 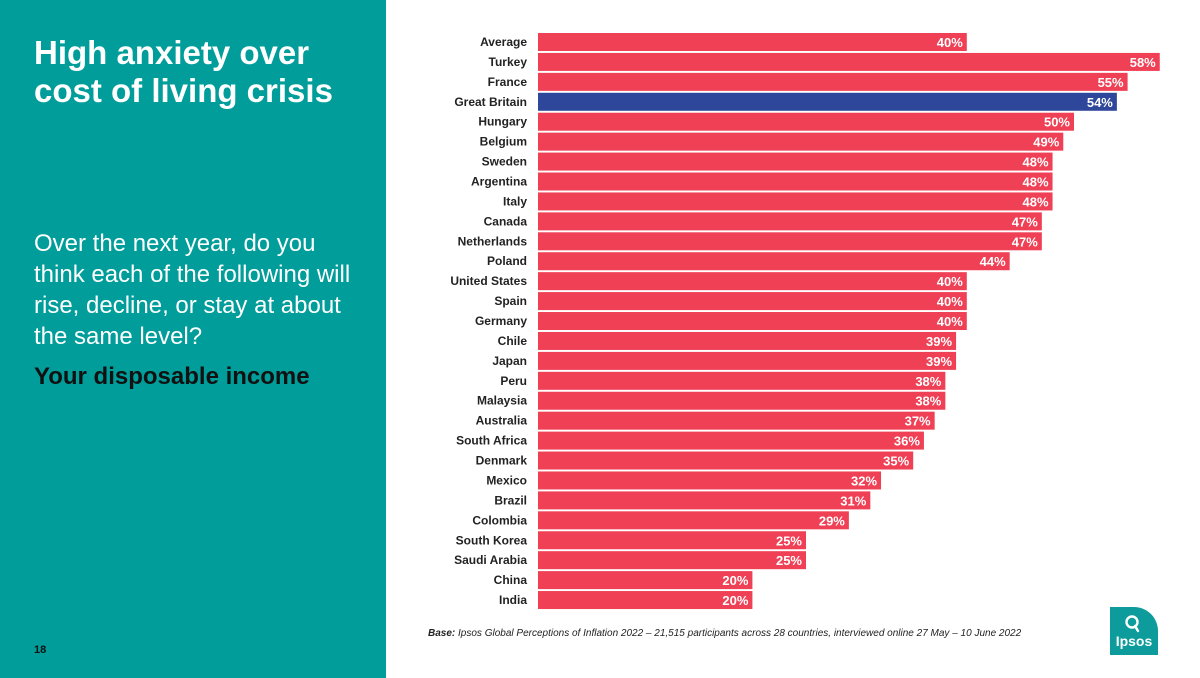 I want to click on category-label-netherlands: Netherlands, so click(x=493, y=241).